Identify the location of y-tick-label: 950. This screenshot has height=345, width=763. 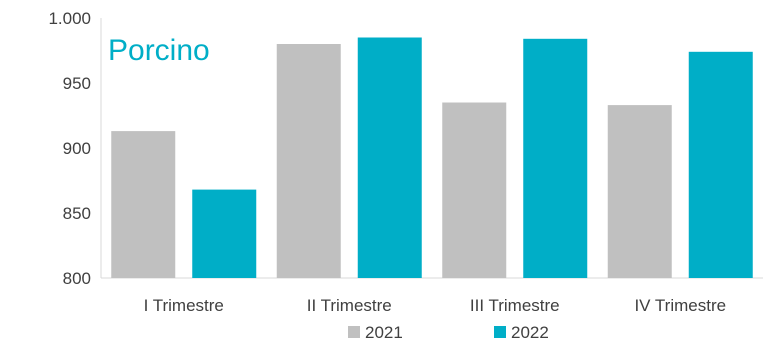
(77, 83).